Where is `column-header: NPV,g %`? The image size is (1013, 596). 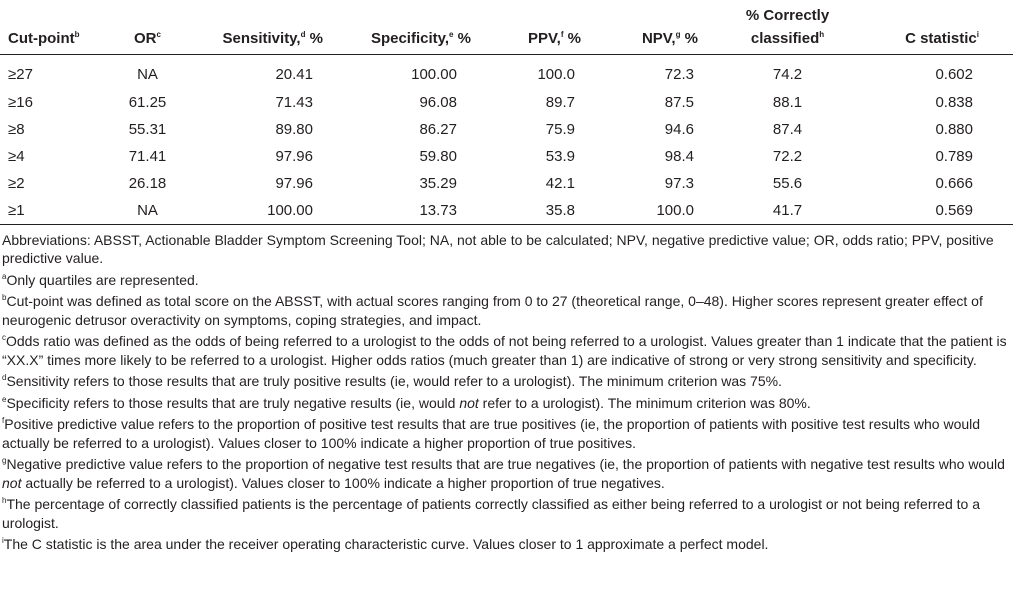 column-header: NPV,g % is located at coordinates (662, 27).